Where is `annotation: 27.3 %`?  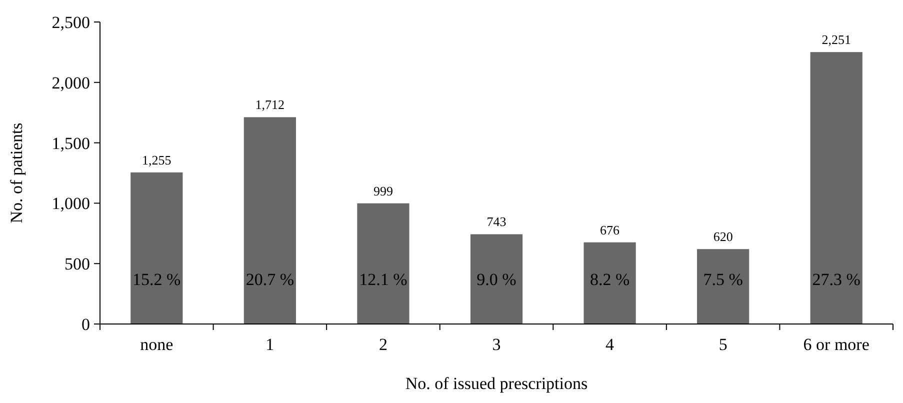
annotation: 27.3 % is located at coordinates (836, 279).